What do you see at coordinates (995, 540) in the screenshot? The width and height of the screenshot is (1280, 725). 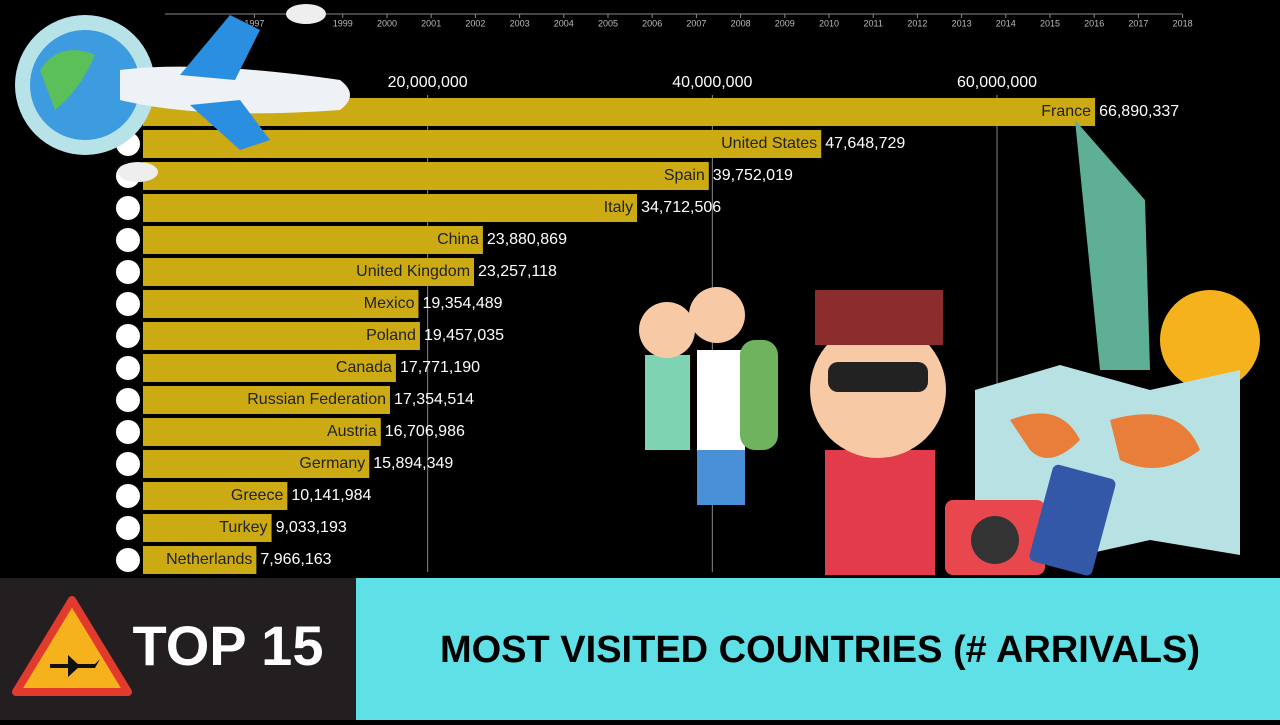 I see `camera-lens` at bounding box center [995, 540].